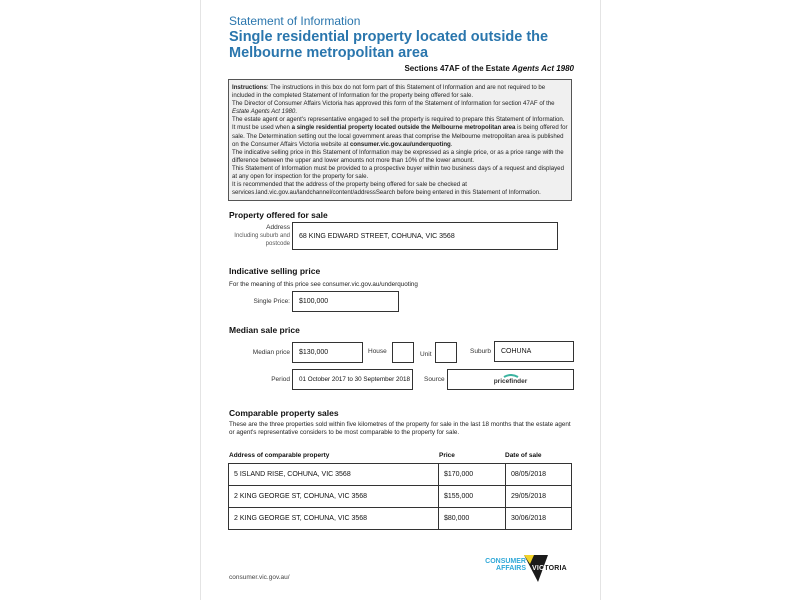 The image size is (800, 600). What do you see at coordinates (295, 21) in the screenshot?
I see `document-subtitle: Statement of Information` at bounding box center [295, 21].